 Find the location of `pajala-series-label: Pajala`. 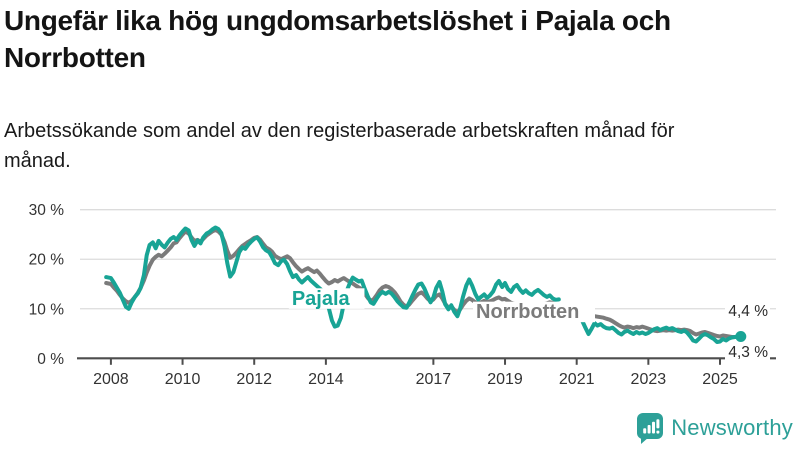

pajala-series-label: Pajala is located at coordinates (321, 299).